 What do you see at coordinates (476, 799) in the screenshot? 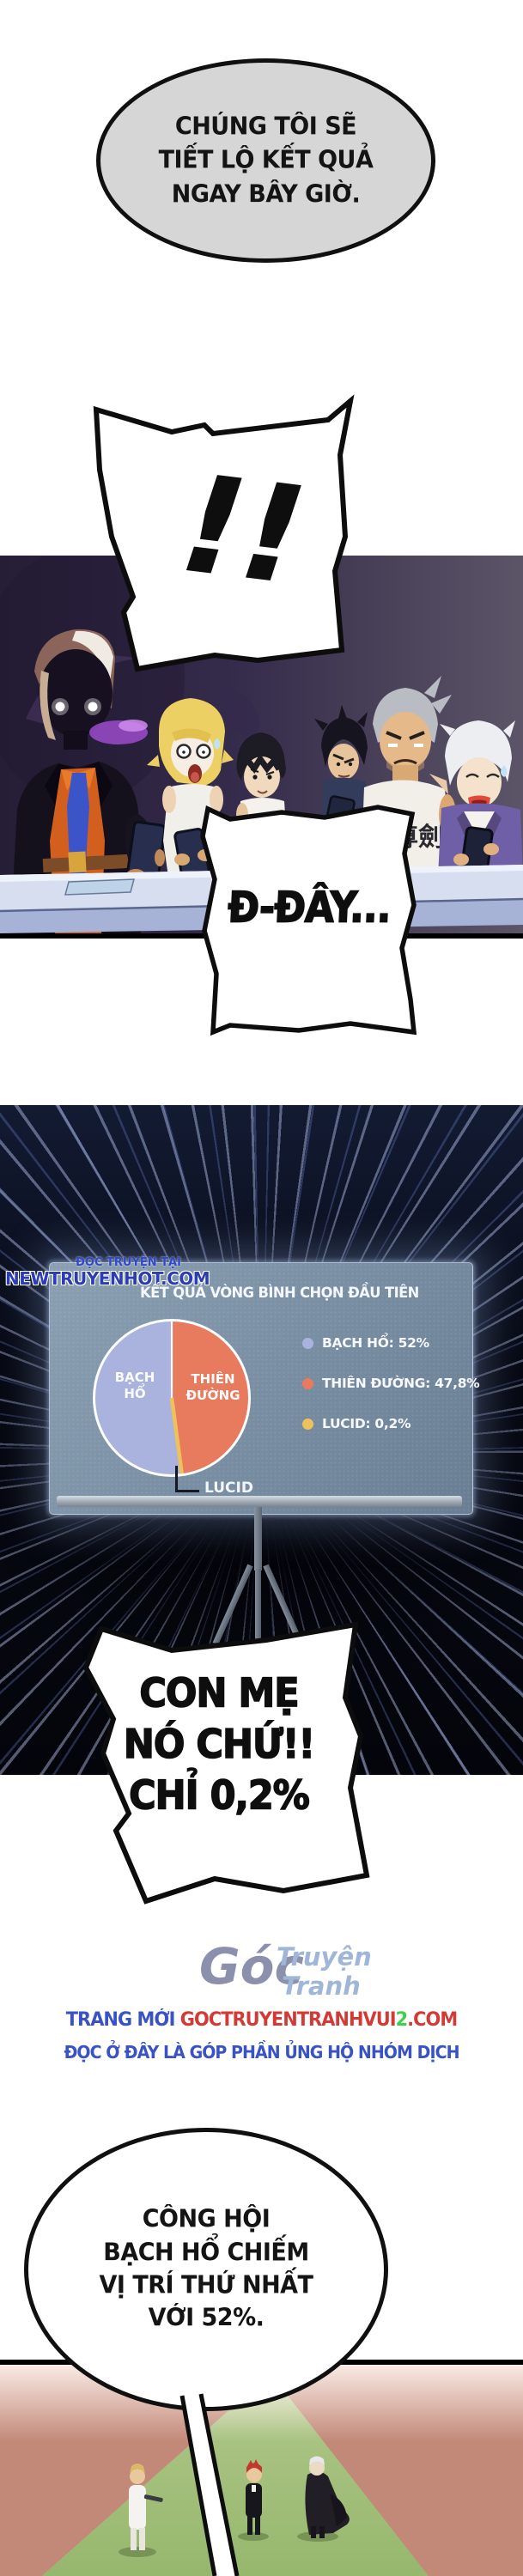
I see `character-elf` at bounding box center [476, 799].